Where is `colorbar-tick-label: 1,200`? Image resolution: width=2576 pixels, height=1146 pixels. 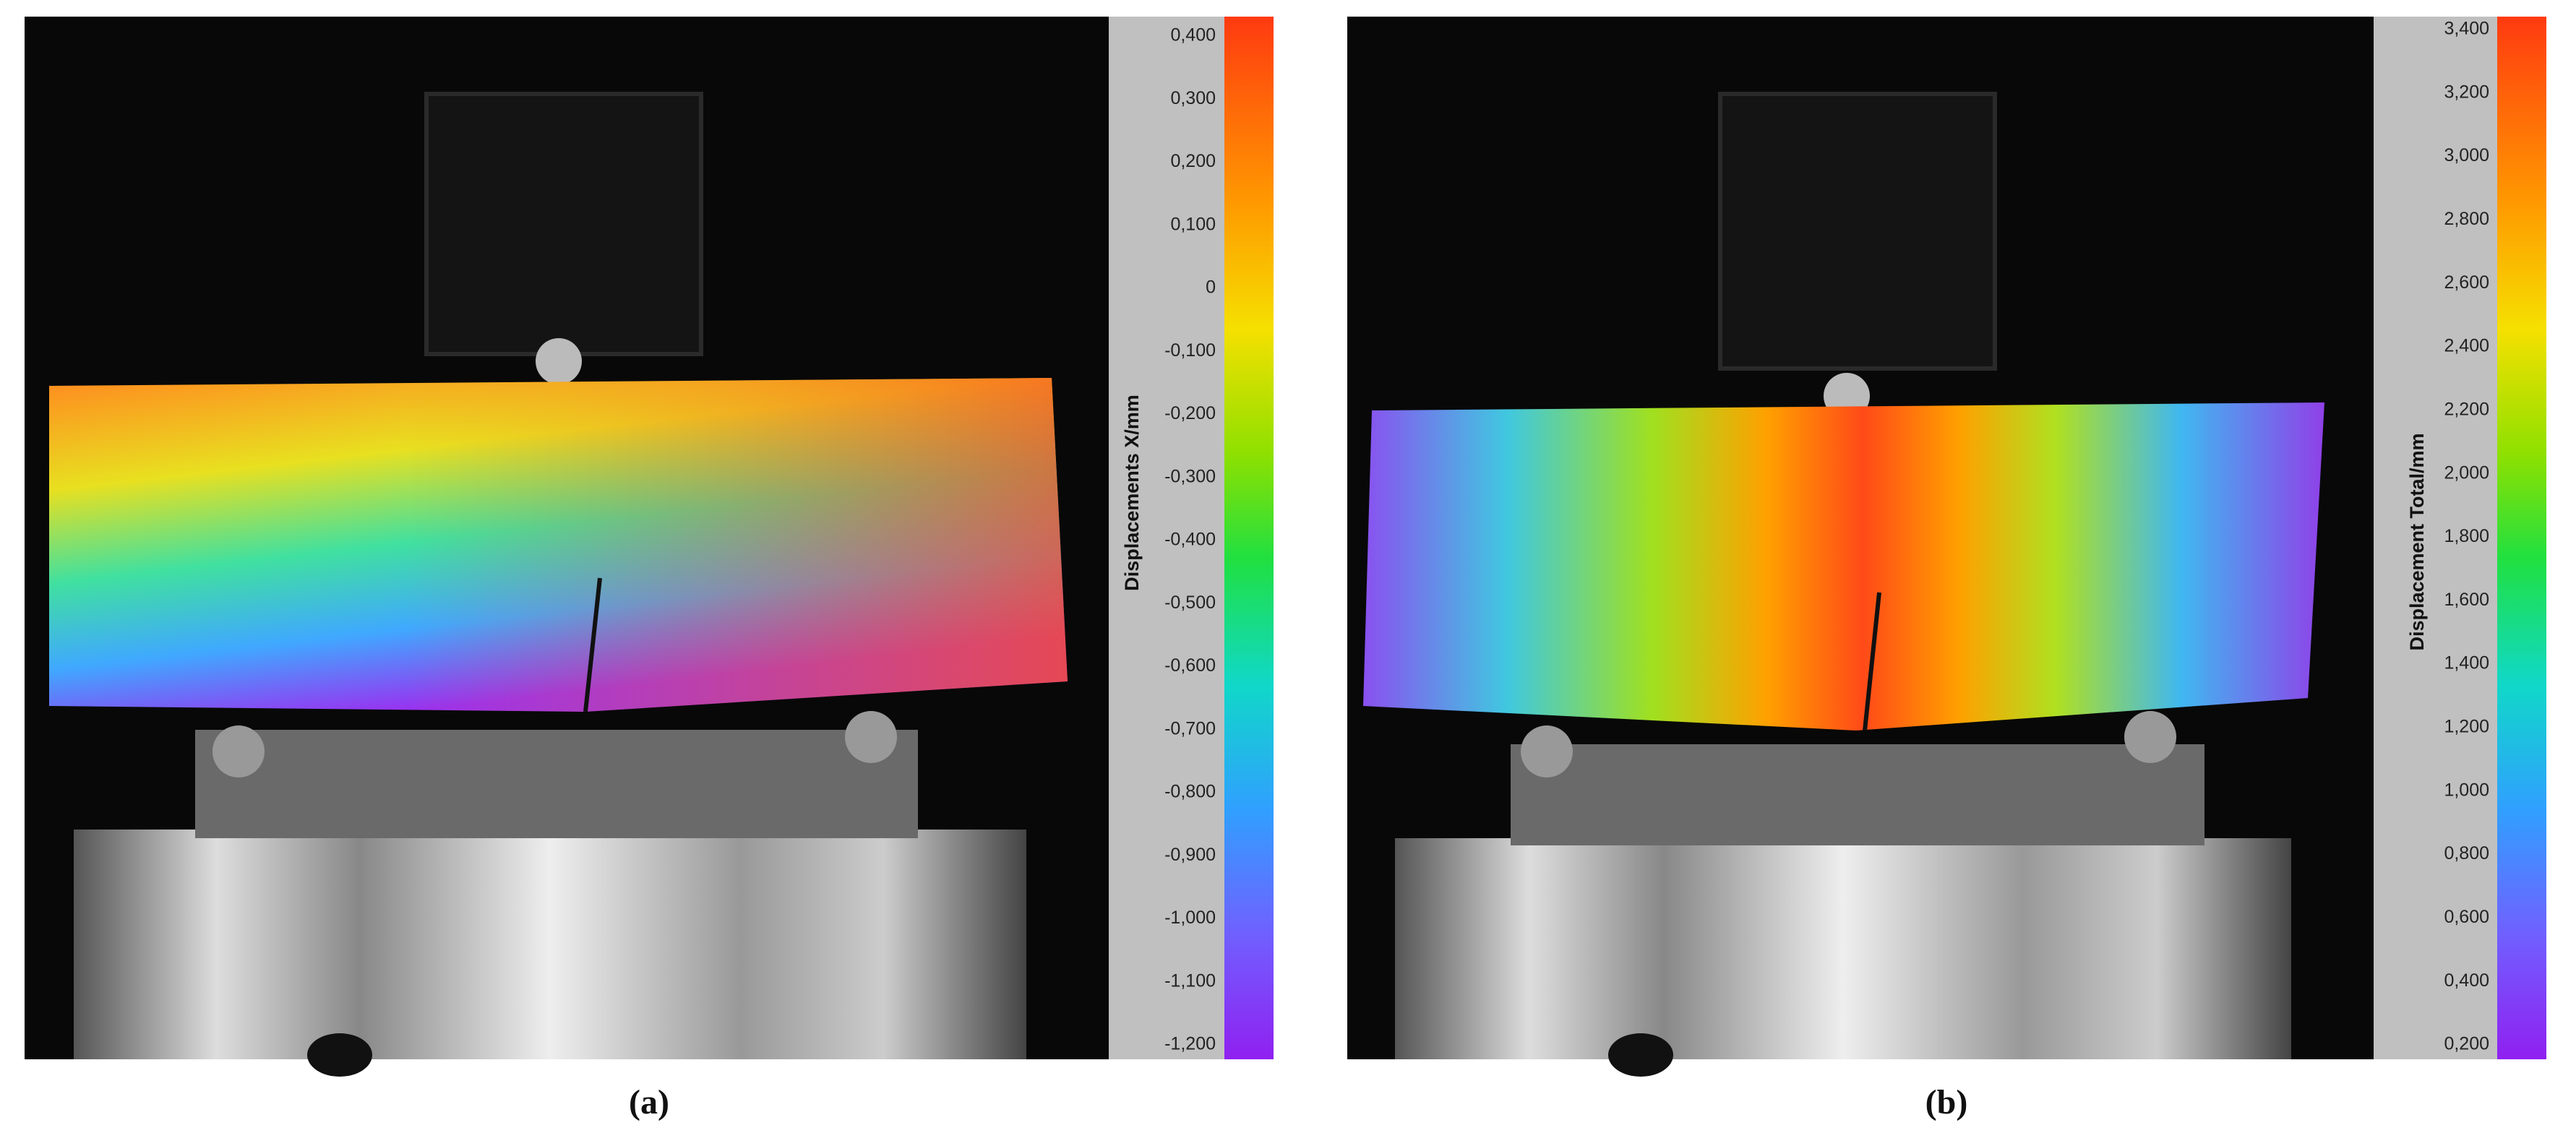 colorbar-tick-label: 1,200 is located at coordinates (2467, 727).